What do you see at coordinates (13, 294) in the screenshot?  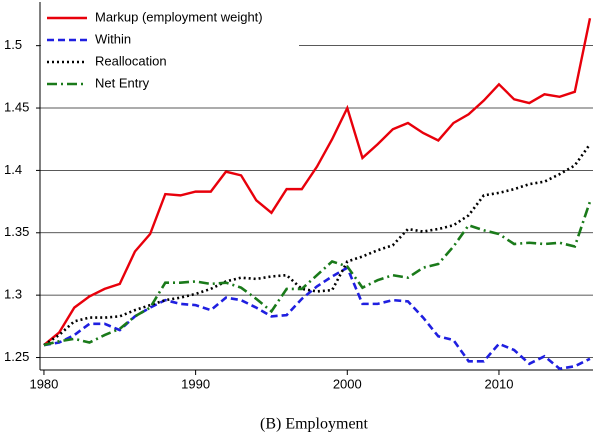 I see `y-tick-label: 1.3` at bounding box center [13, 294].